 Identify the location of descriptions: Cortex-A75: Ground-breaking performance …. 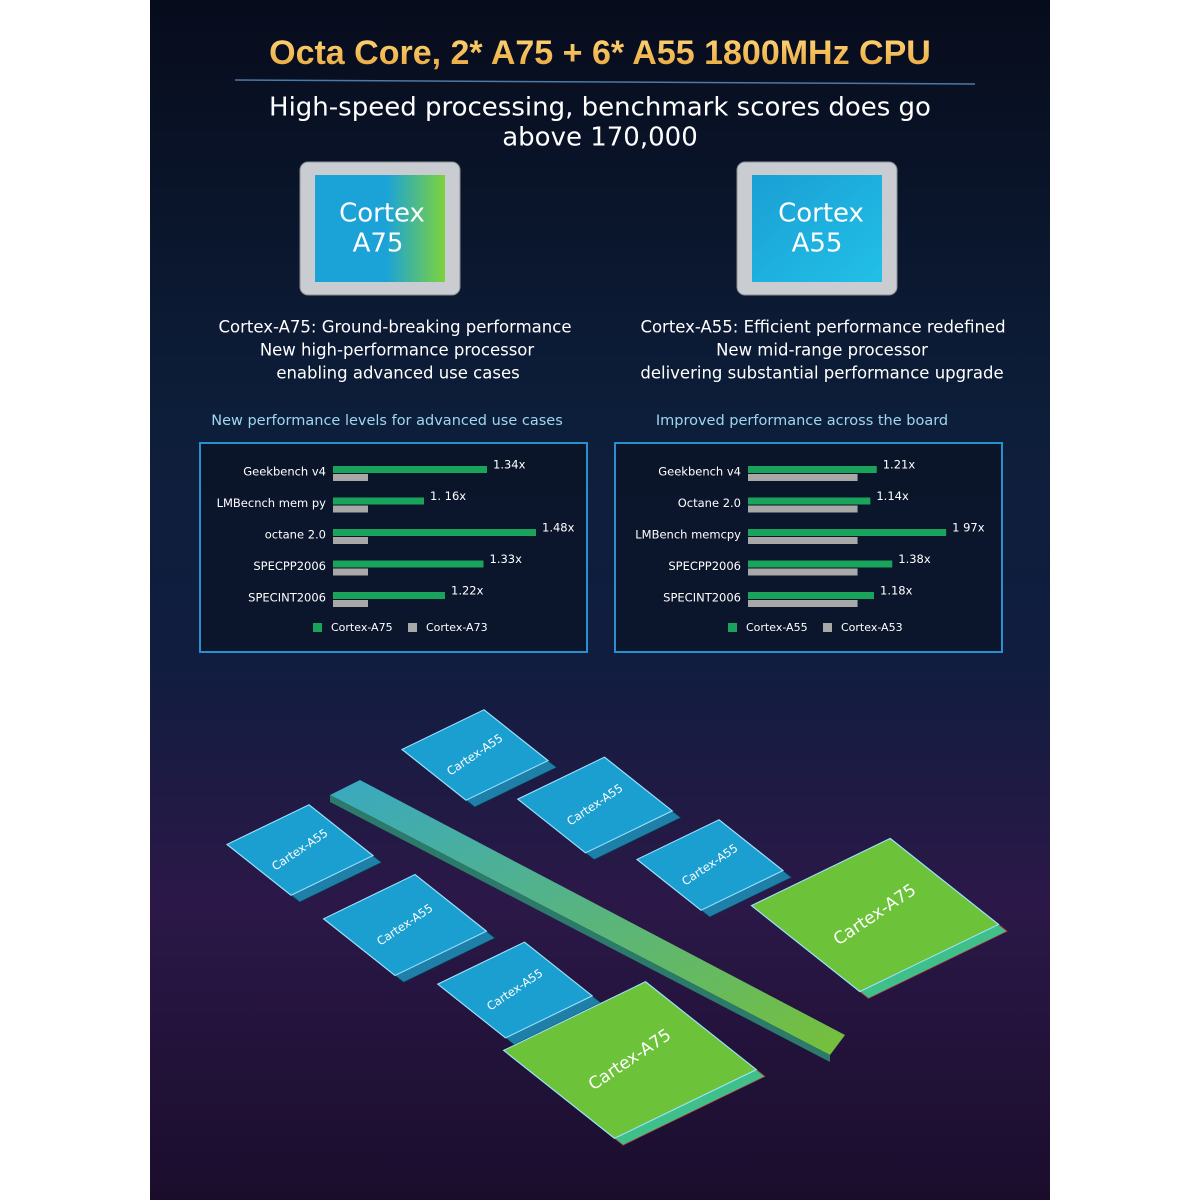
(612, 350).